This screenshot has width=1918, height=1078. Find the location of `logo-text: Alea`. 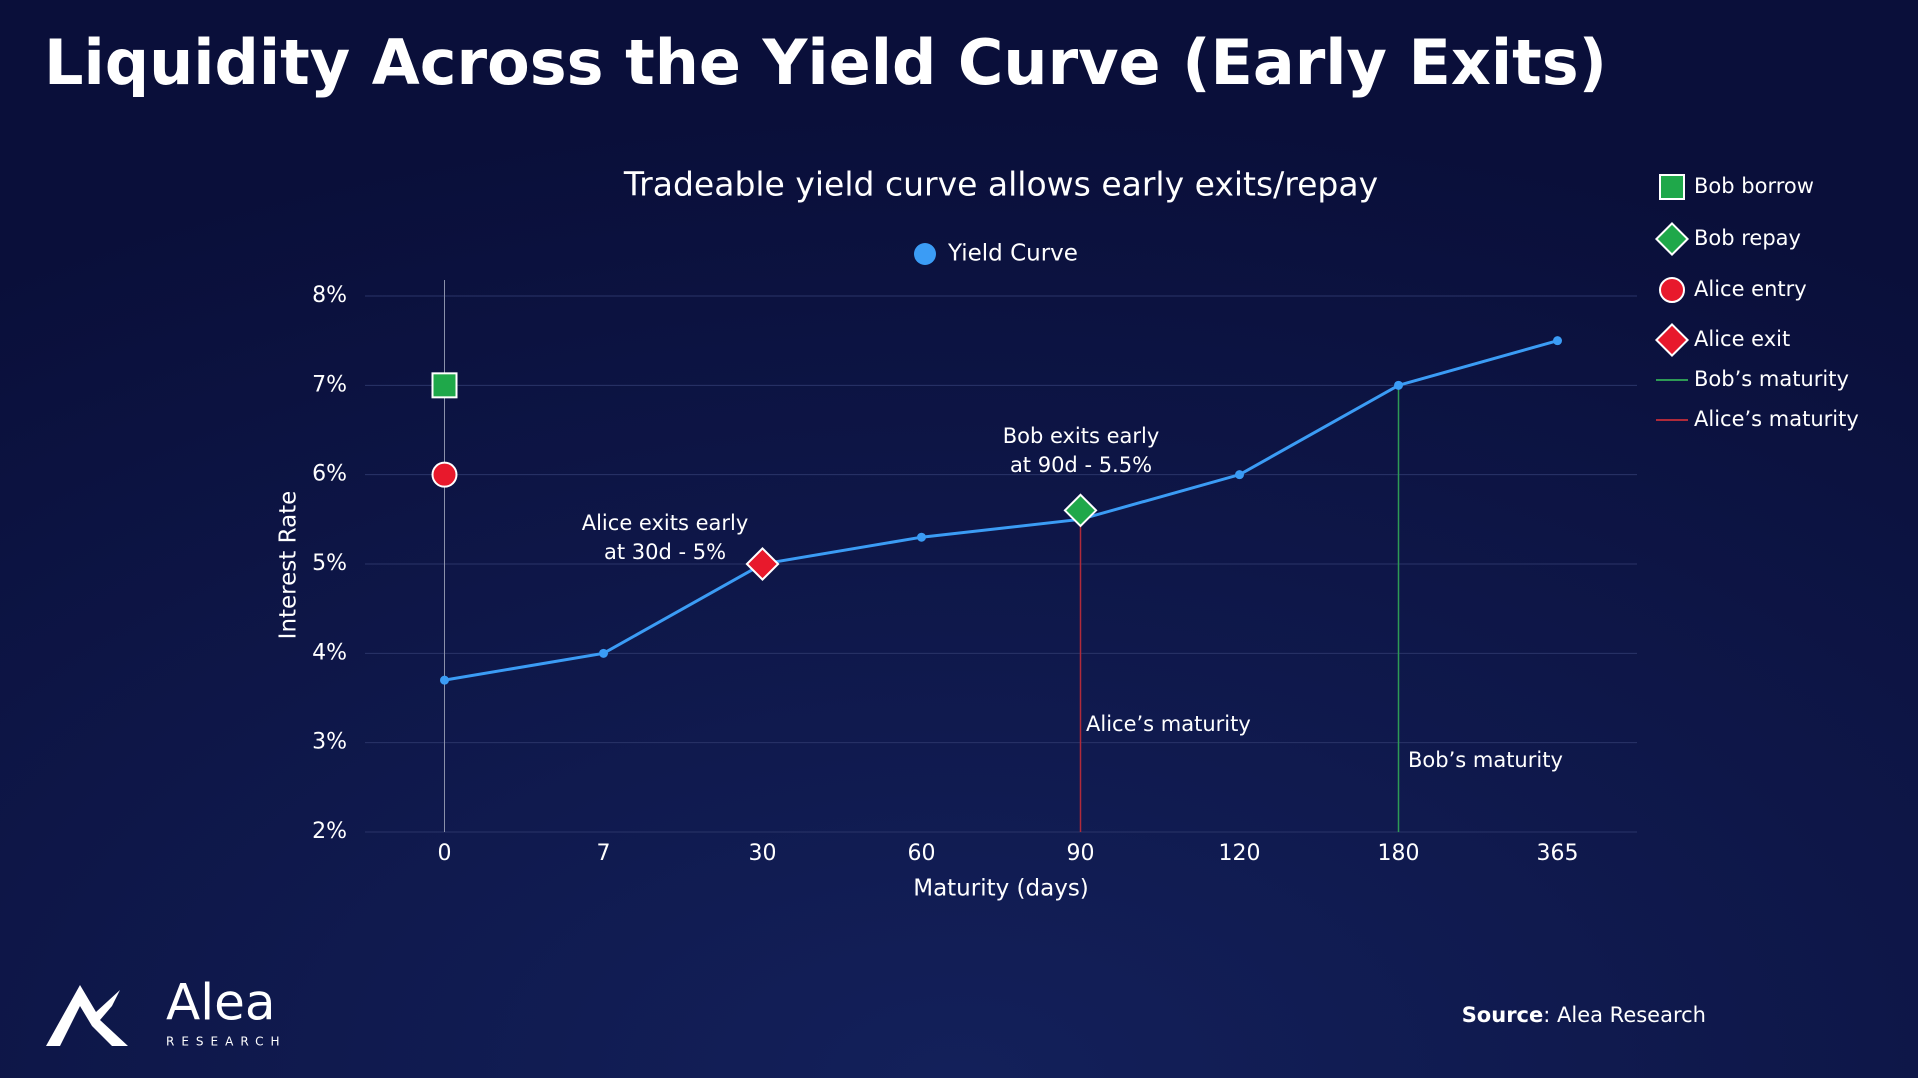

logo-text: Alea is located at coordinates (221, 1003).